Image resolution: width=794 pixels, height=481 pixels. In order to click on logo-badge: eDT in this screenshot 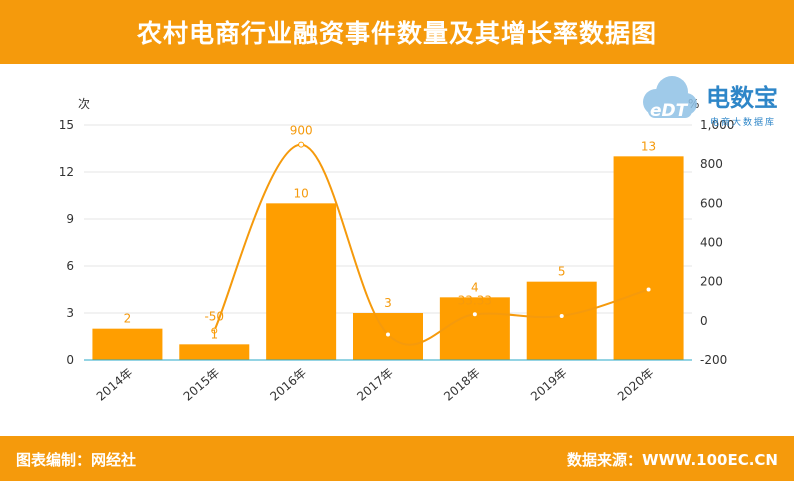, I will do `click(669, 111)`.